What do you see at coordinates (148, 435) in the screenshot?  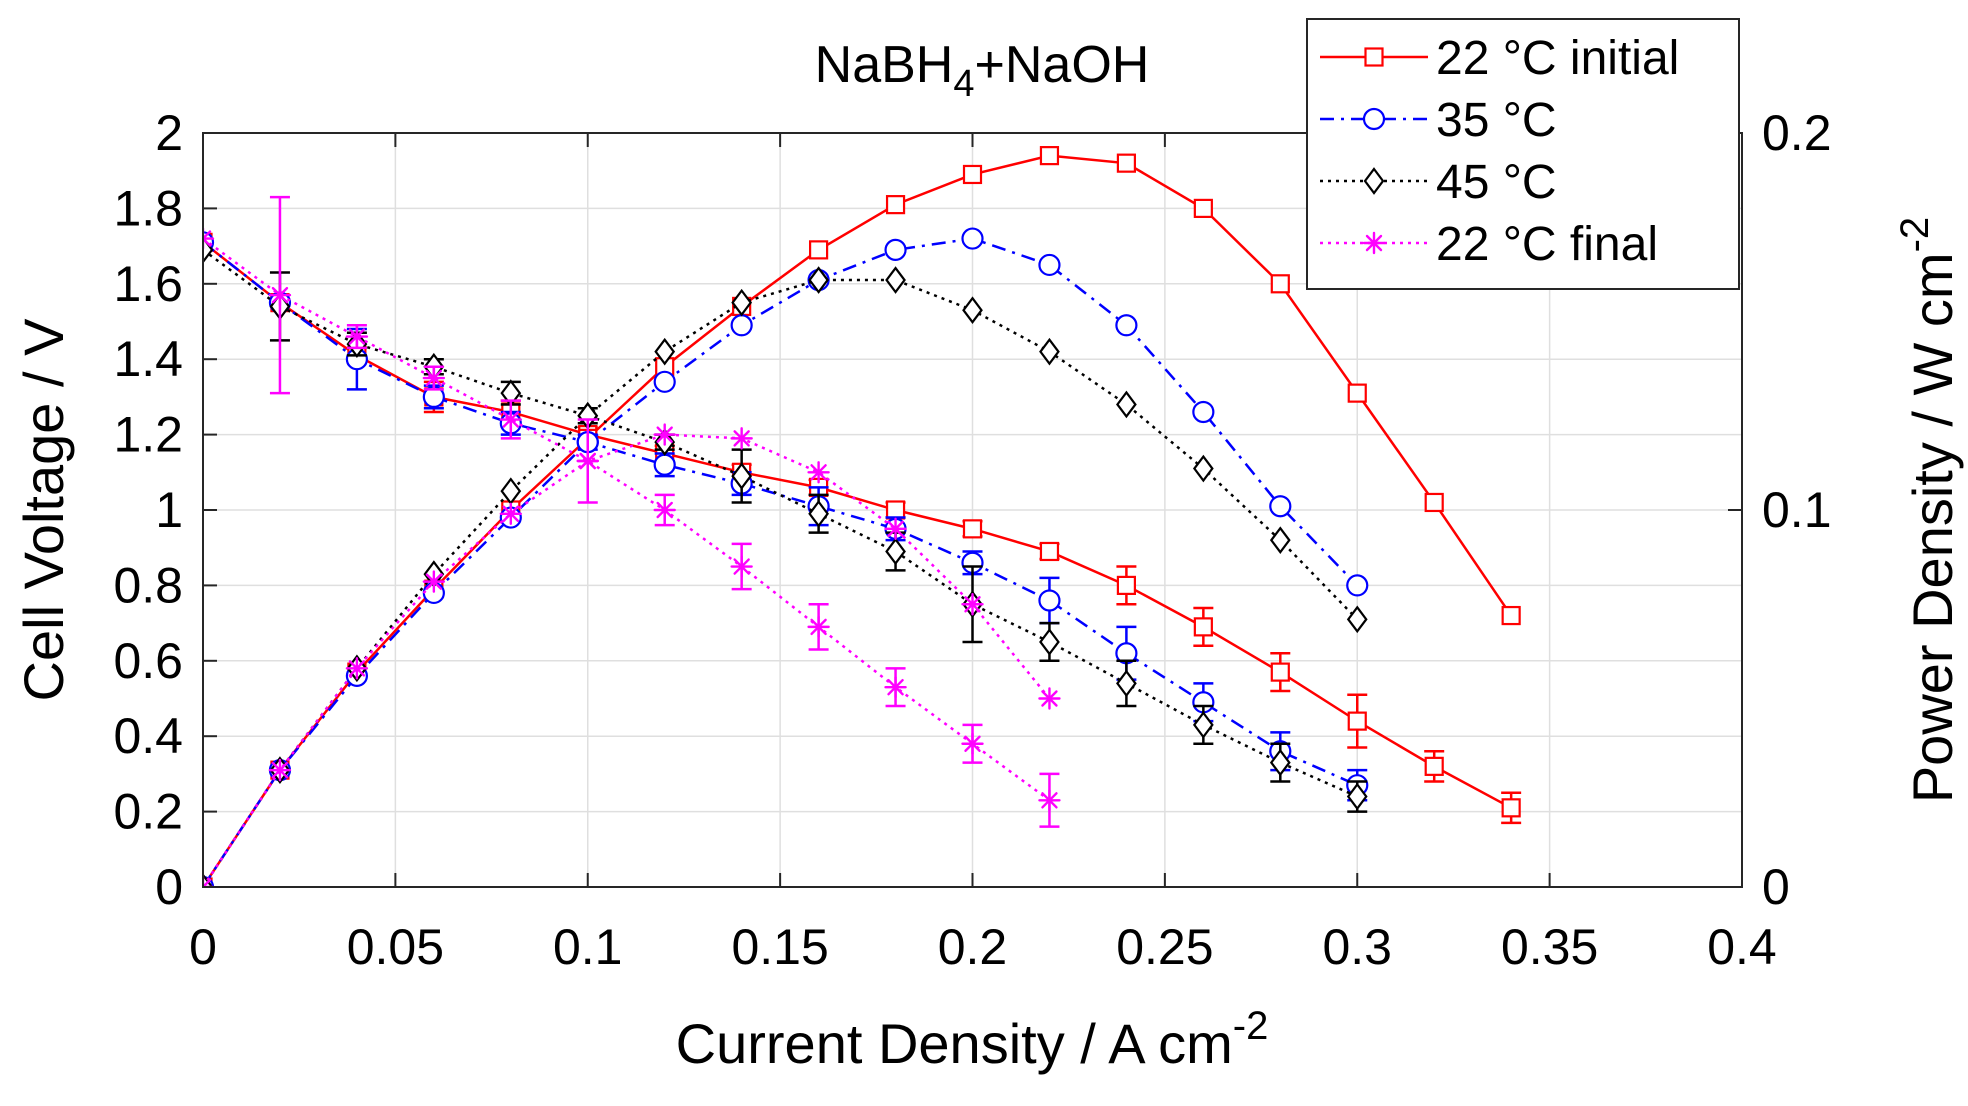 I see `y-tick-label: 1.2` at bounding box center [148, 435].